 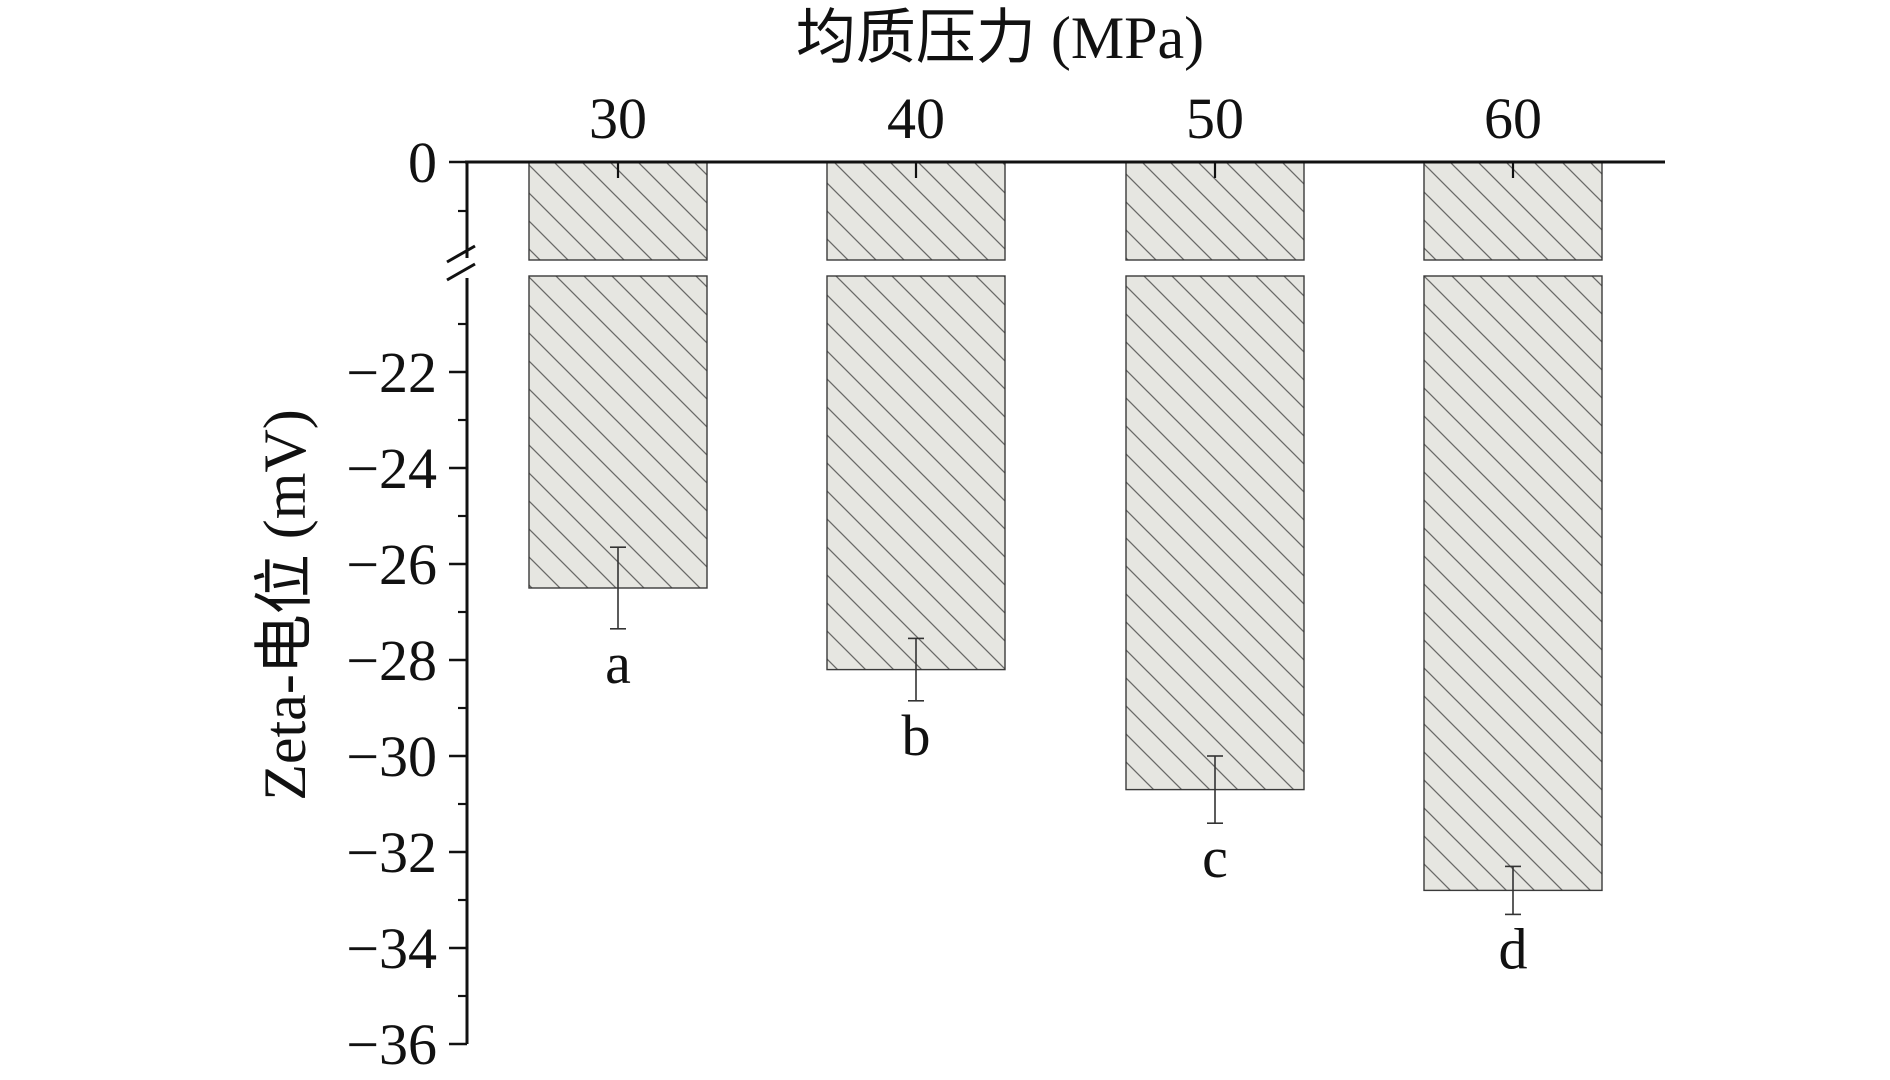 I want to click on significance-label: b, so click(x=916, y=735).